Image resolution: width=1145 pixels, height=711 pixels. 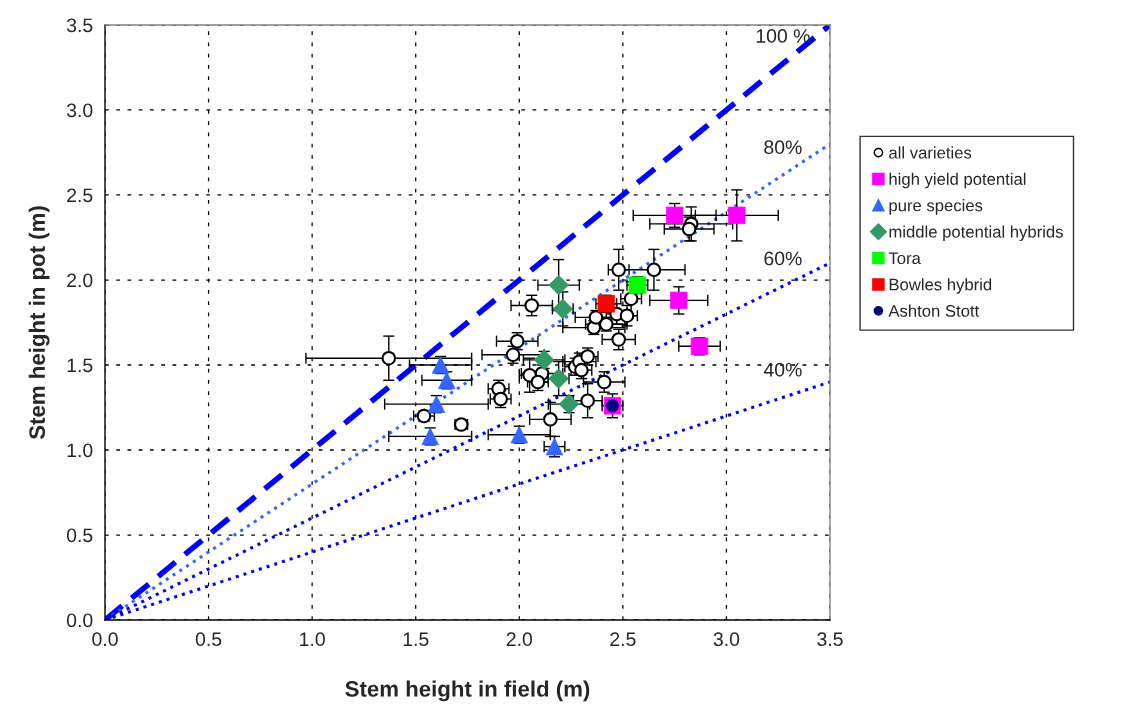 I want to click on legend-label: all varieties, so click(x=930, y=152).